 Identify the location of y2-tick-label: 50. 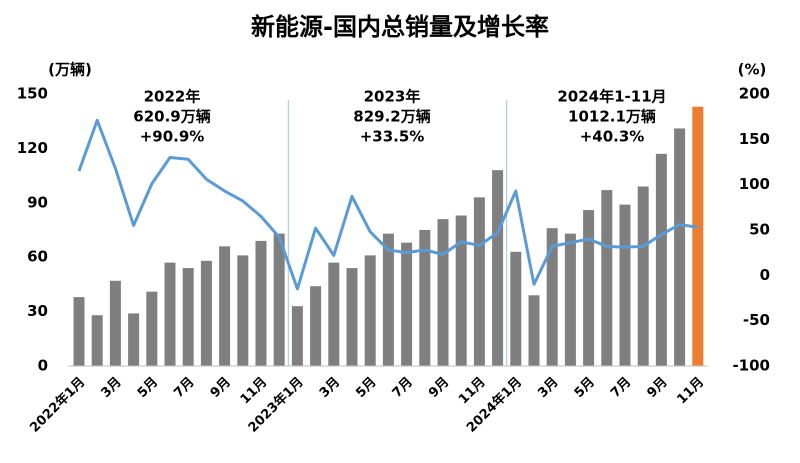
(759, 230).